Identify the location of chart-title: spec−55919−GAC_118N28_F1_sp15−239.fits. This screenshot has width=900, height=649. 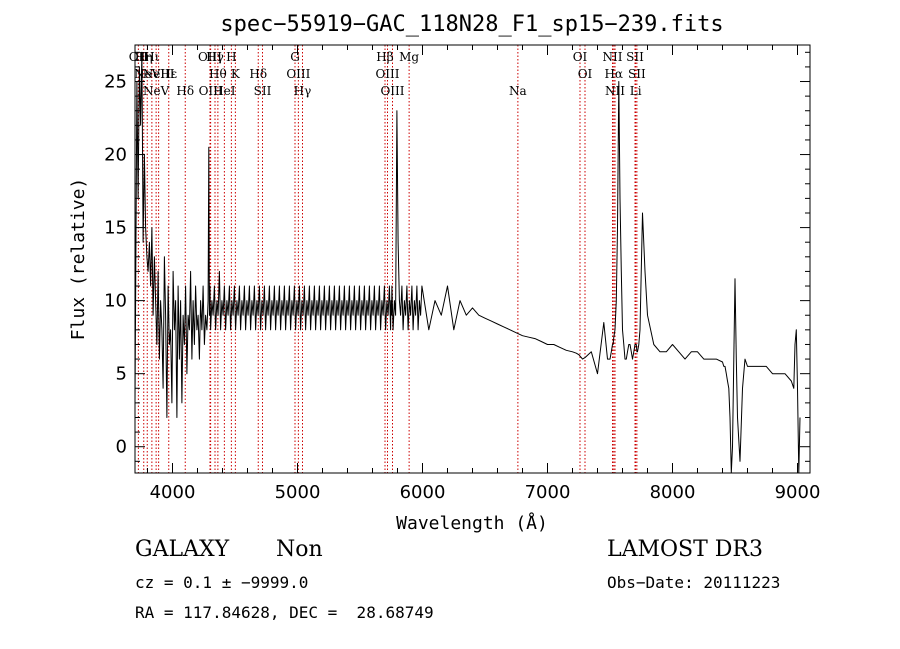
(471, 24).